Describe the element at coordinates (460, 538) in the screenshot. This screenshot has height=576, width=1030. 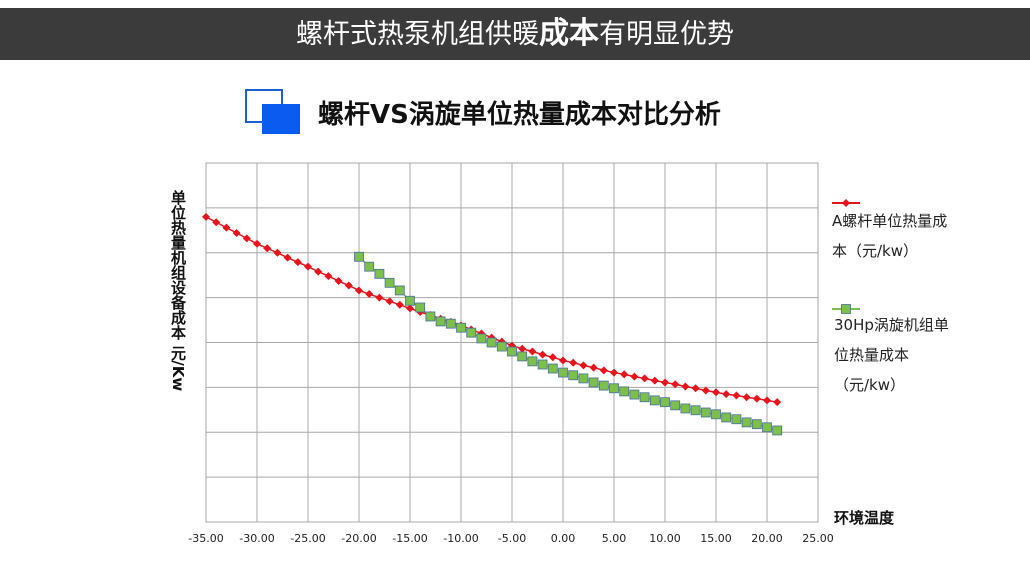
I see `x-tick-label: -10.00` at that location.